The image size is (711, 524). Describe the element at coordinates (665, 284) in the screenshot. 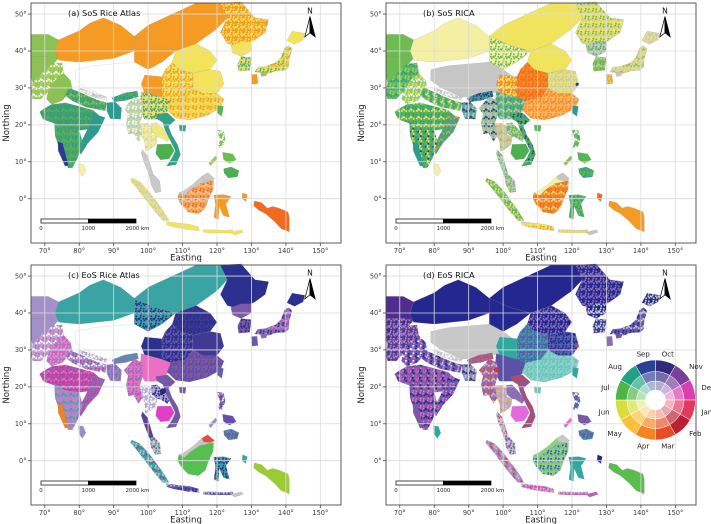

I see `north-arrow-icon: N` at that location.